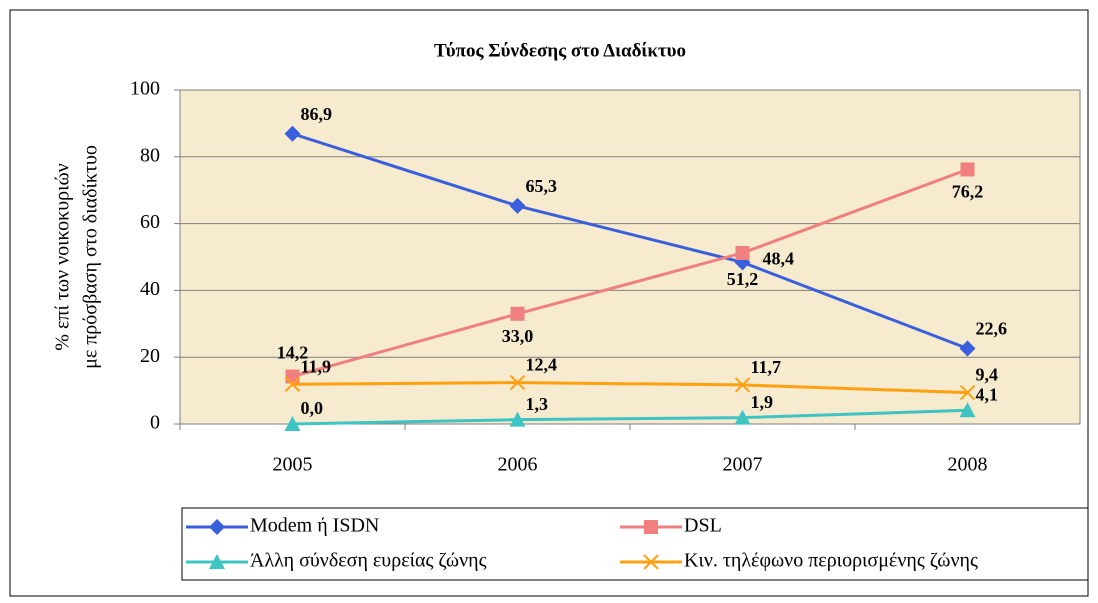  What do you see at coordinates (987, 375) in the screenshot?
I see `data-label: 9,4` at bounding box center [987, 375].